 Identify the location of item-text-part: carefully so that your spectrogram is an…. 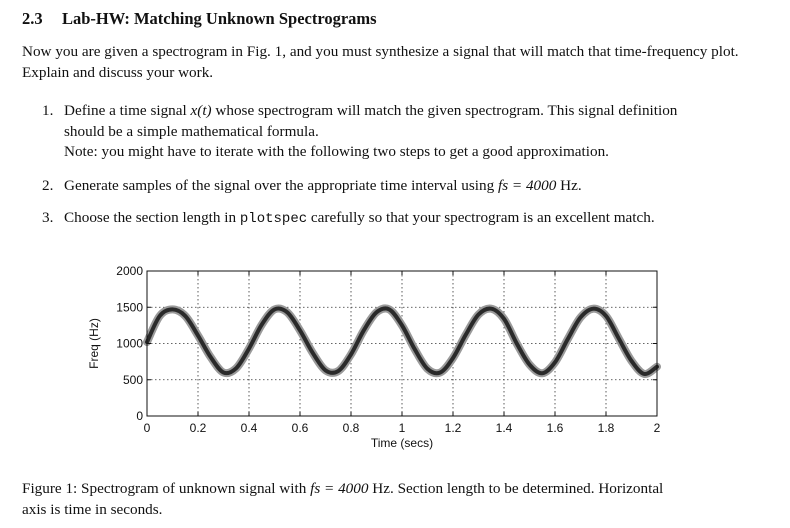
(481, 217).